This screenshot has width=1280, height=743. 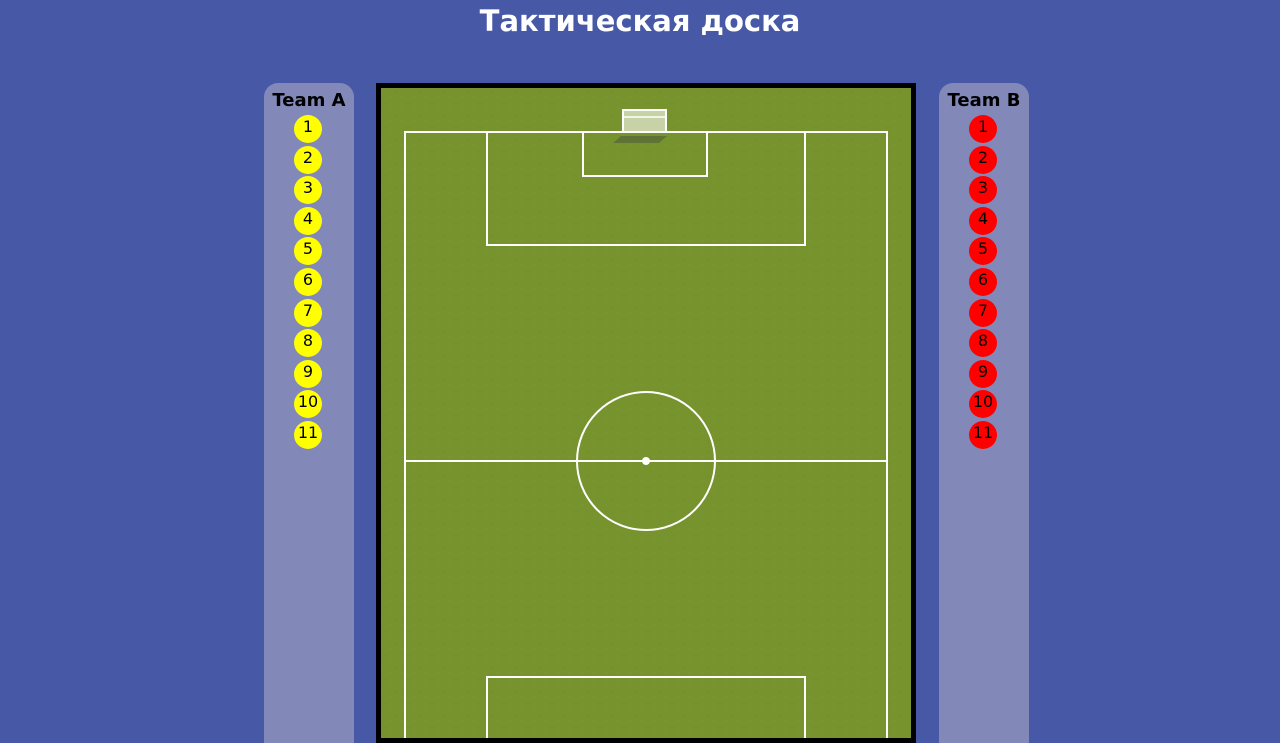 What do you see at coordinates (983, 373) in the screenshot?
I see `team-b-player-chip-9: 9` at bounding box center [983, 373].